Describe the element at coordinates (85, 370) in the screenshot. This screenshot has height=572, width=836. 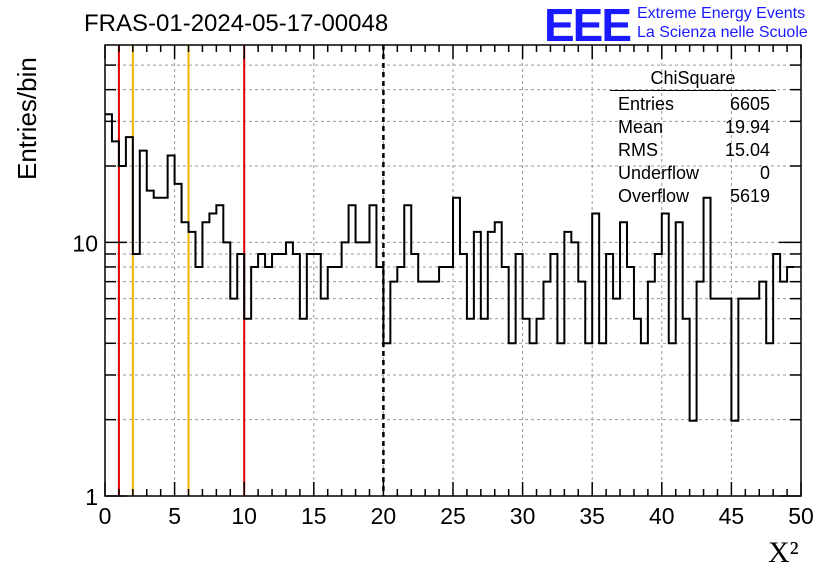
I see `y-tick-labels: 1 10` at that location.